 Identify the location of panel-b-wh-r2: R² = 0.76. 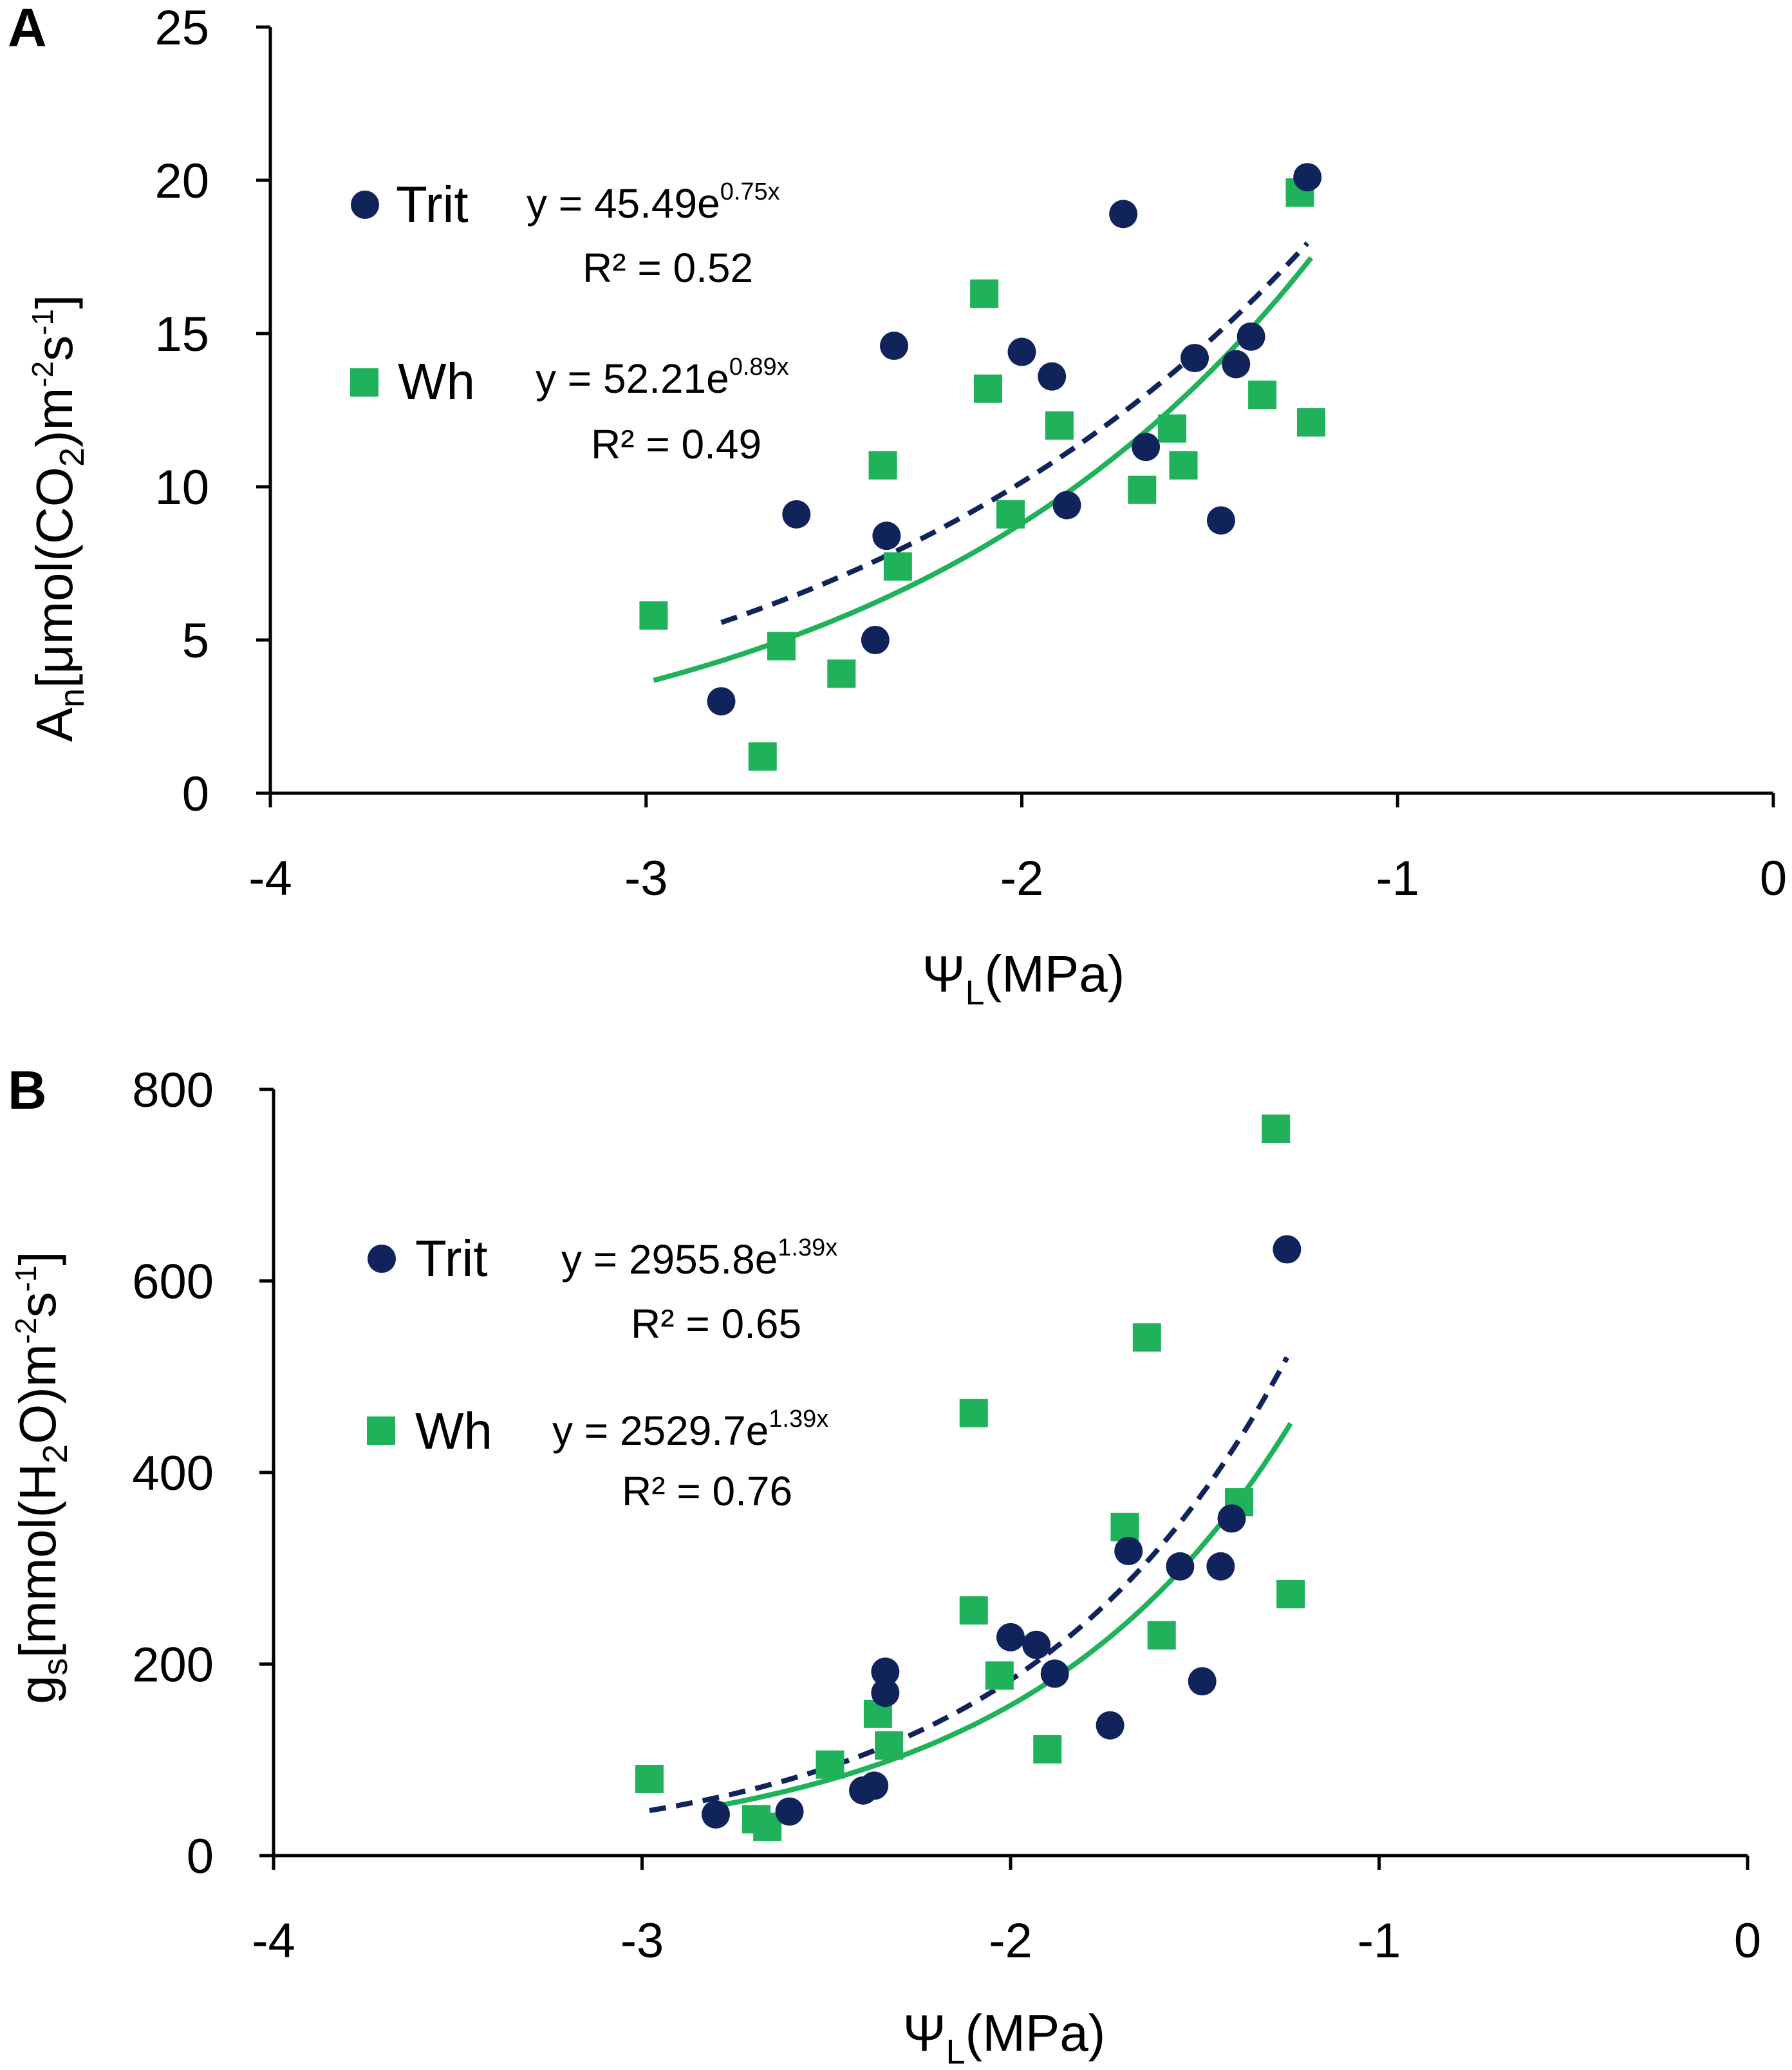
(707, 1491).